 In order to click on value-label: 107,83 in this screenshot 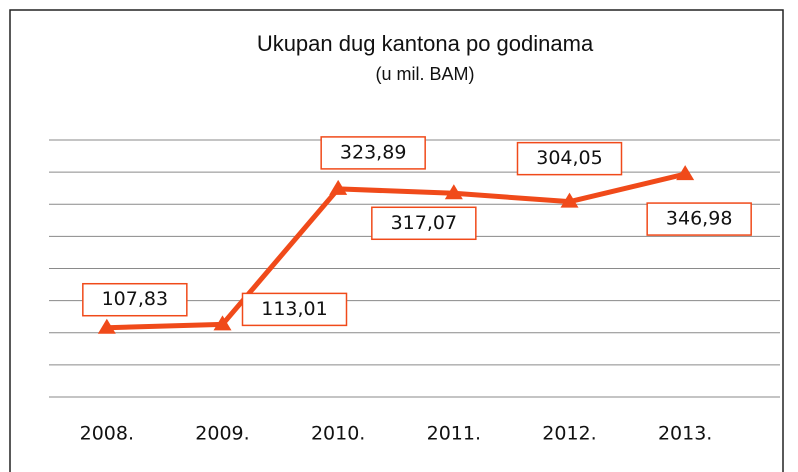, I will do `click(135, 299)`.